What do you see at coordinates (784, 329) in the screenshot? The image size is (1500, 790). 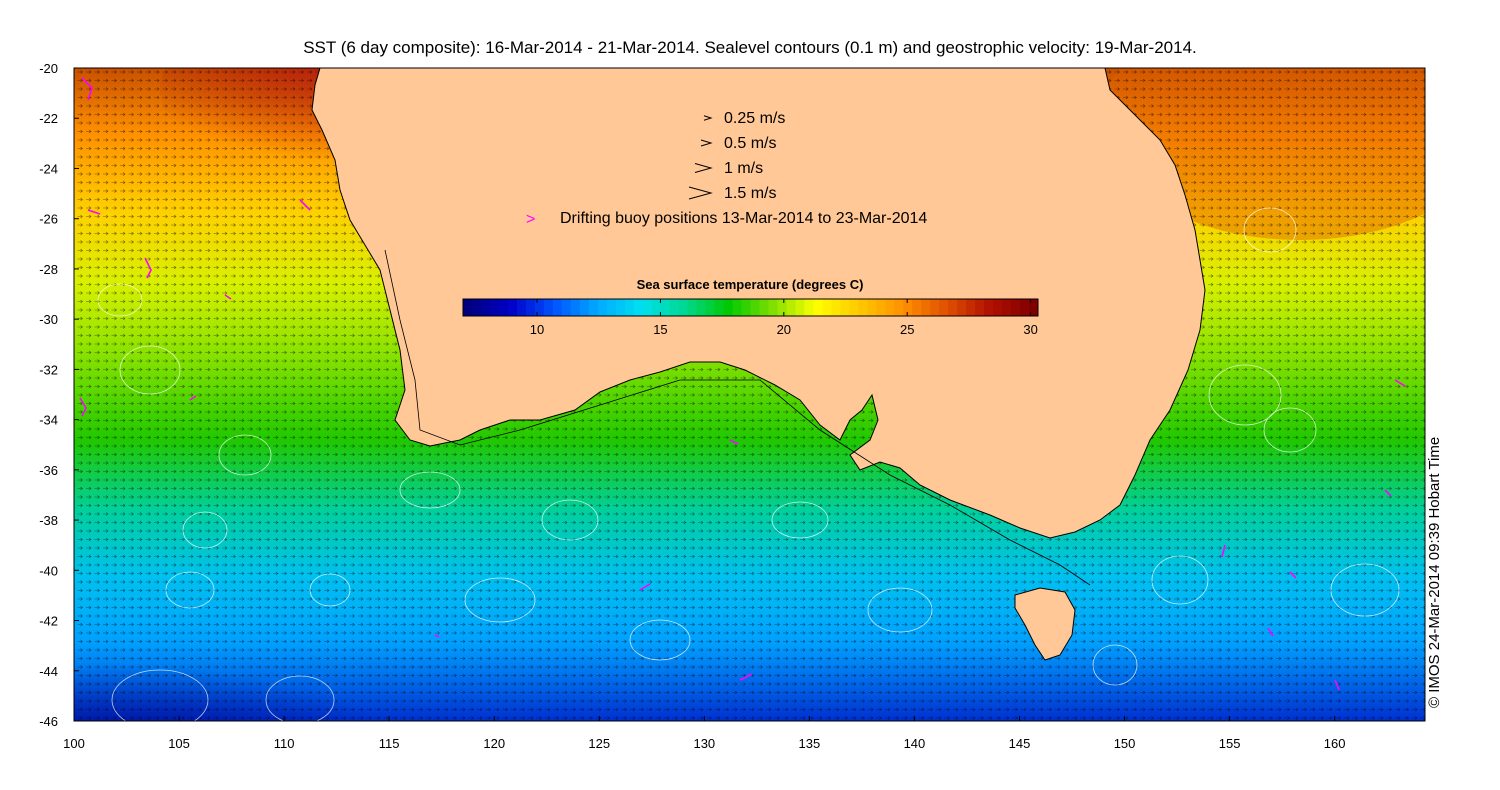 I see `colorbar-tick-label: 20` at bounding box center [784, 329].